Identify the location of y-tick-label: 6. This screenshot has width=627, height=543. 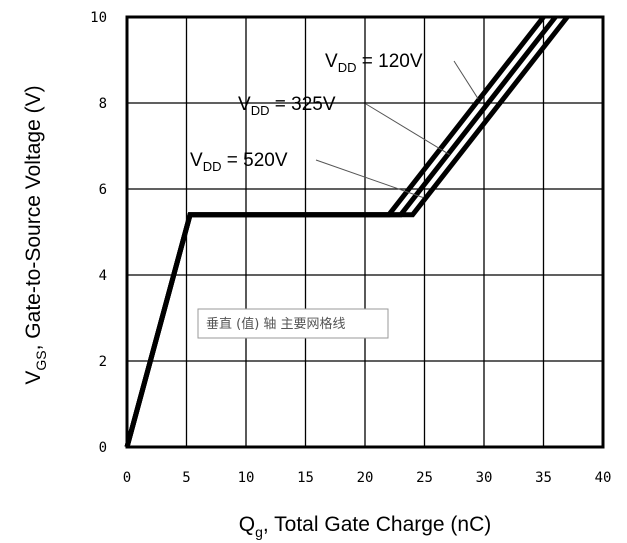
(103, 190).